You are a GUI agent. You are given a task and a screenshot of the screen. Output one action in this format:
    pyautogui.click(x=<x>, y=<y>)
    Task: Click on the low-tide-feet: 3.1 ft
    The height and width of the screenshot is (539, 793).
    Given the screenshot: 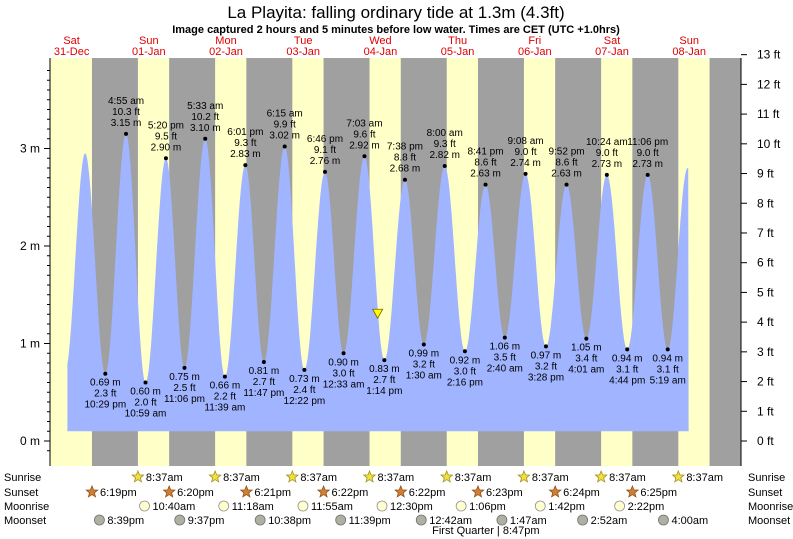 What is the action you would take?
    pyautogui.click(x=668, y=369)
    